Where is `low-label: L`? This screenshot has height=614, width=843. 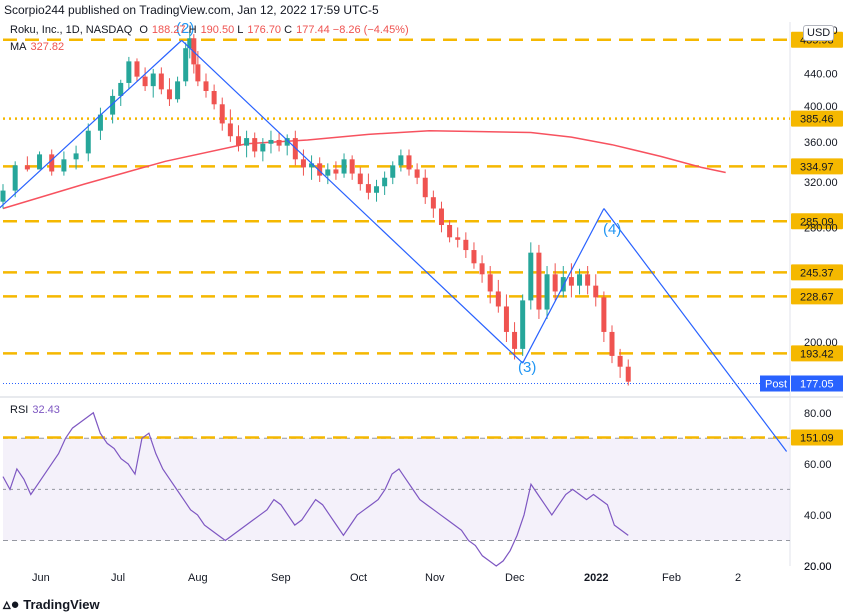 low-label: L is located at coordinates (240, 30).